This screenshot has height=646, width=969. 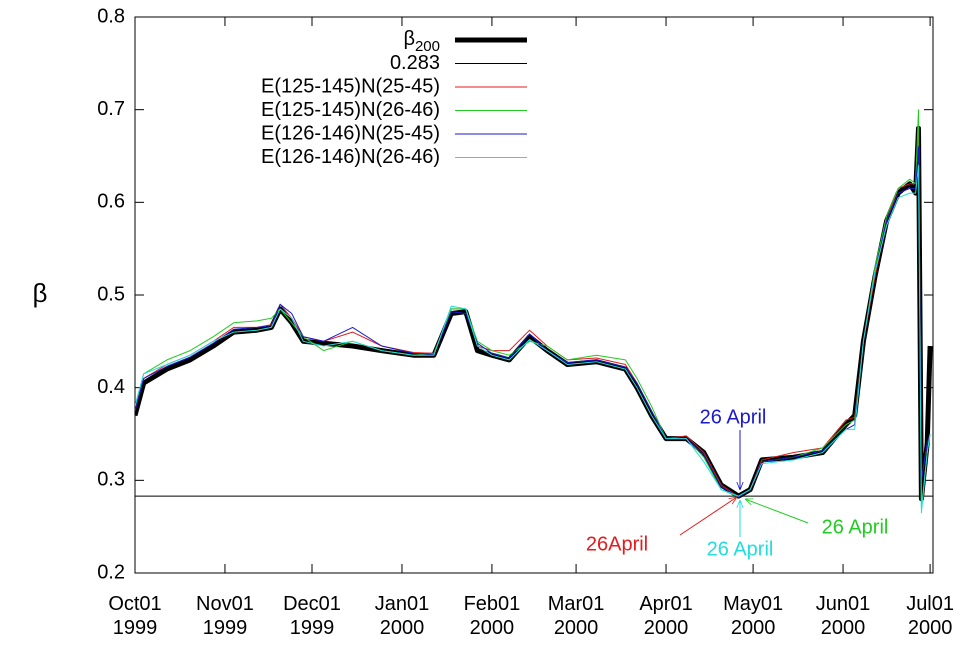 I want to click on x-tick-label: Oct01 1999, so click(x=134, y=616).